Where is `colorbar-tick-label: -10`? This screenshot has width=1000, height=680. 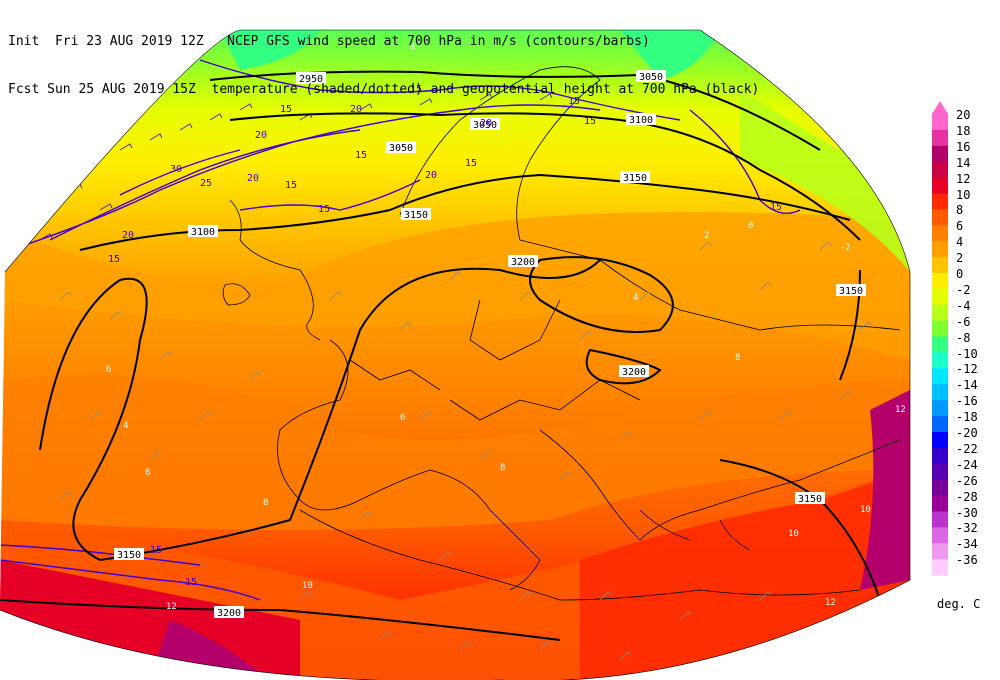 colorbar-tick-label: -10 is located at coordinates (967, 353).